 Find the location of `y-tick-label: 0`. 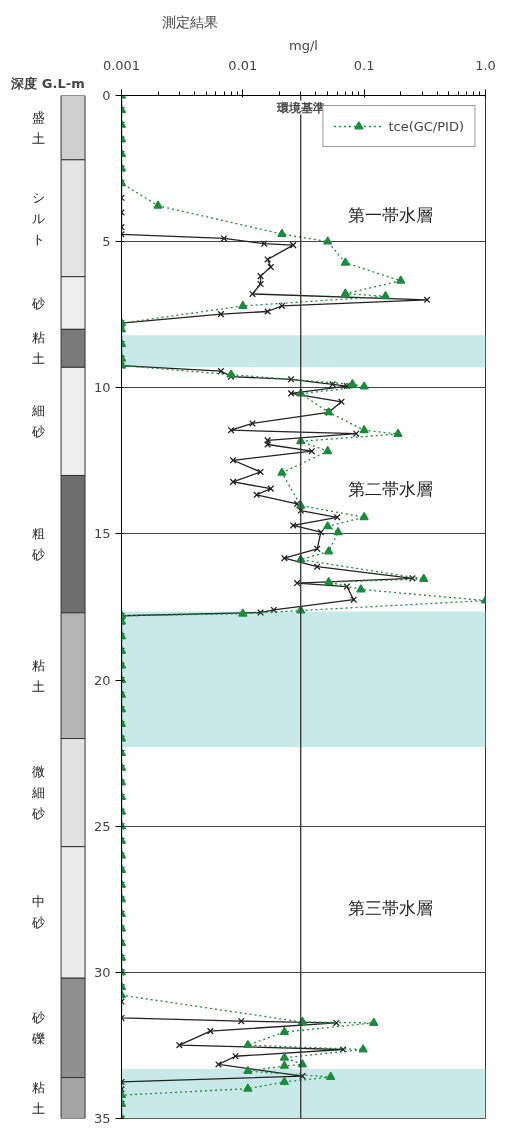

y-tick-label: 0 is located at coordinates (106, 95).